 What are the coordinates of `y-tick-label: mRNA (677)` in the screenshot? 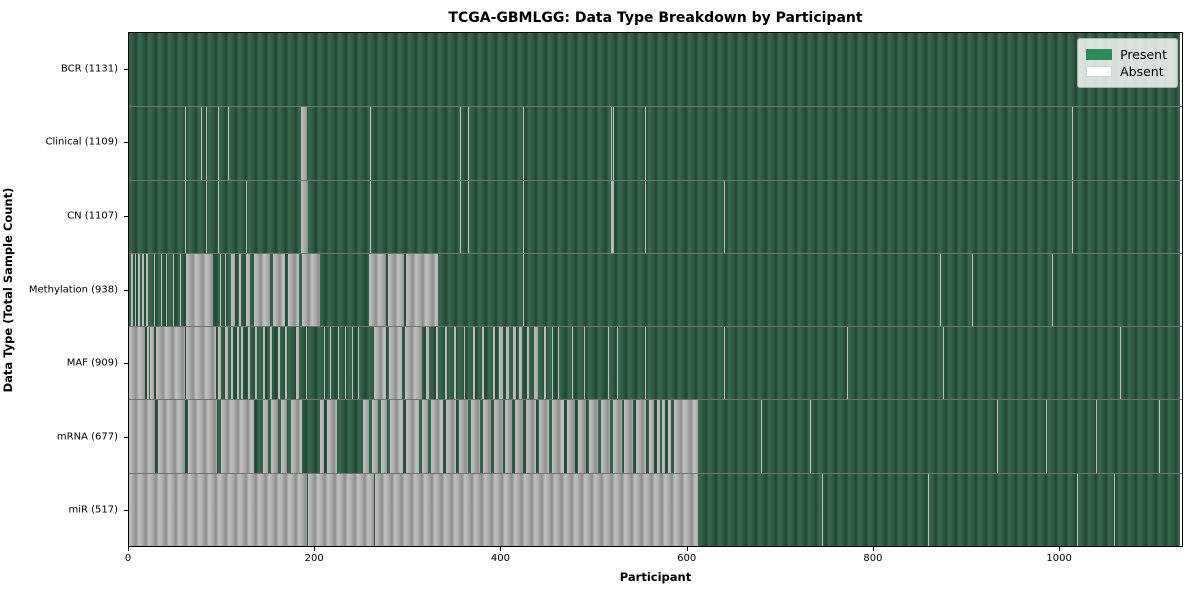 It's located at (87, 437).